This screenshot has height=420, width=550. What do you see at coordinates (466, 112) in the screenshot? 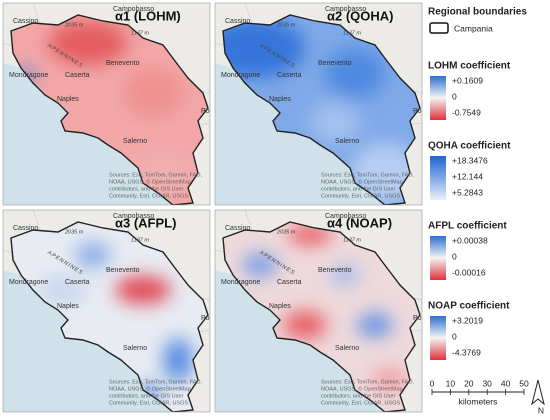
I see `legend-scale-label: -0.7549` at bounding box center [466, 112].